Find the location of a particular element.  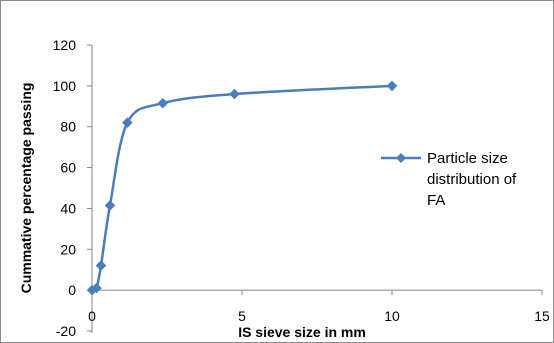

y-tick-label: 100 is located at coordinates (65, 86).